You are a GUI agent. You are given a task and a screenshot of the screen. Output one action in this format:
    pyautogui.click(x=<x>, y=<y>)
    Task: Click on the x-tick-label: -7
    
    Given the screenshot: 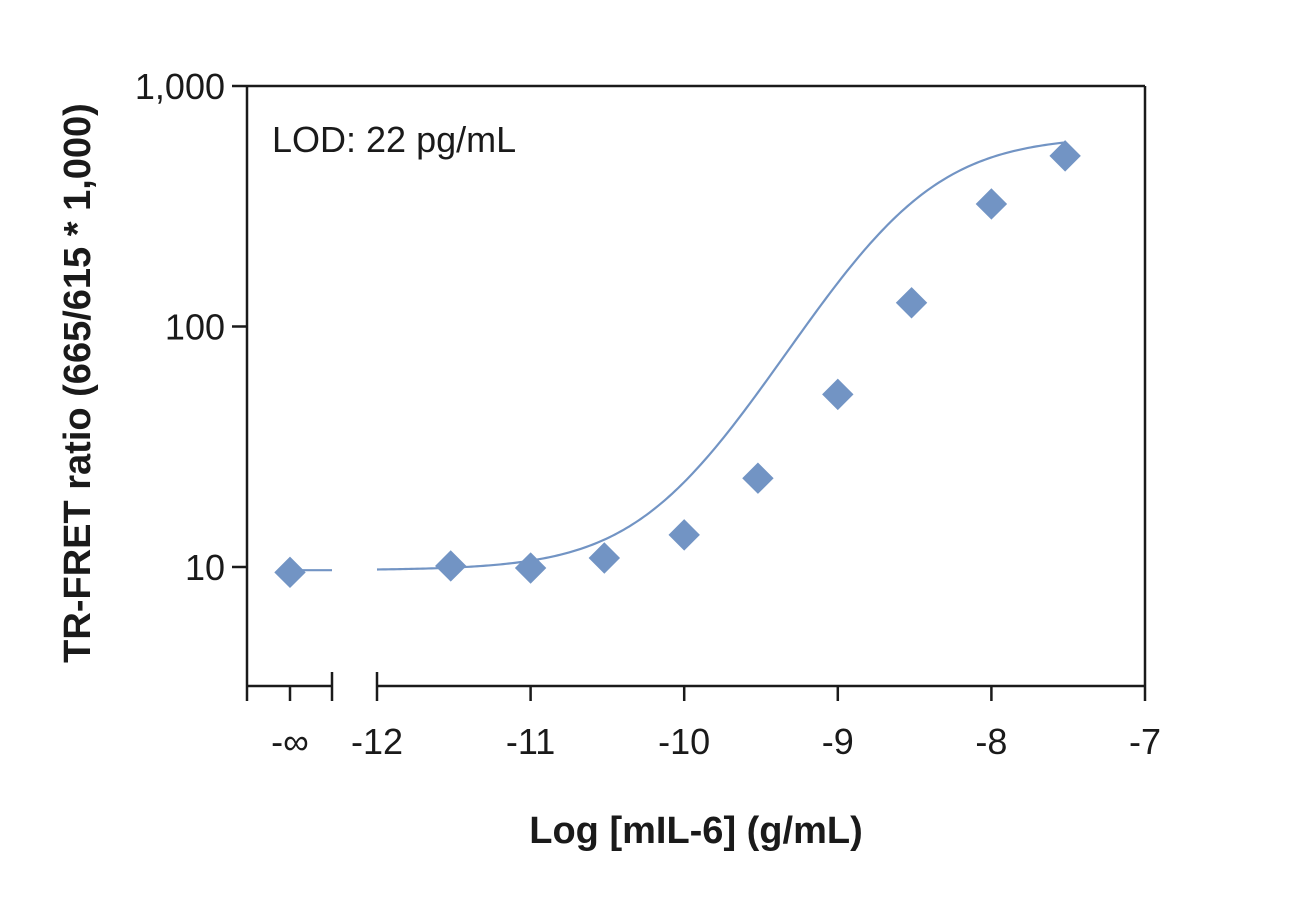 What is the action you would take?
    pyautogui.click(x=1145, y=741)
    